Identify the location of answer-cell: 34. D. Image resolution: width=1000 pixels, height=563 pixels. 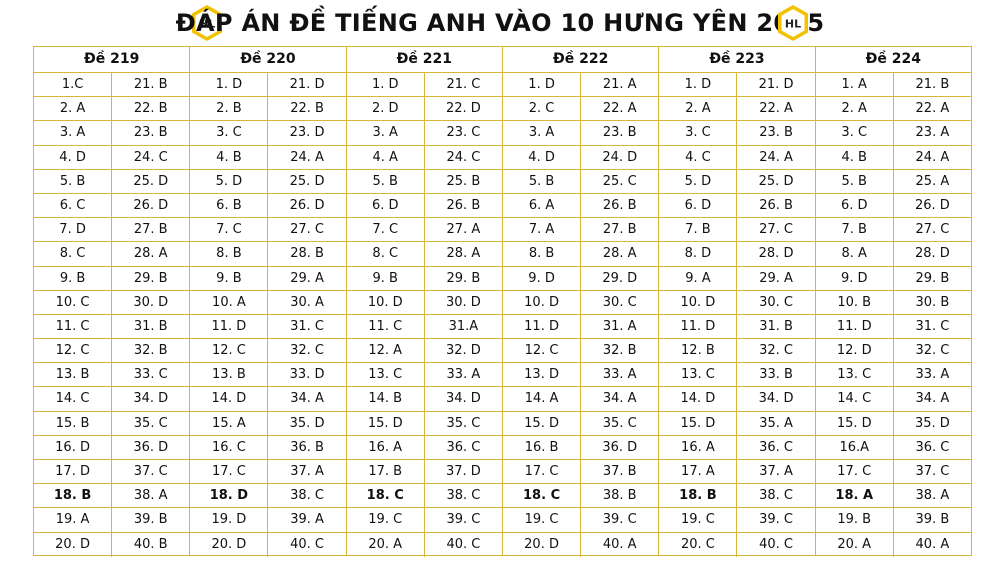
(462, 399).